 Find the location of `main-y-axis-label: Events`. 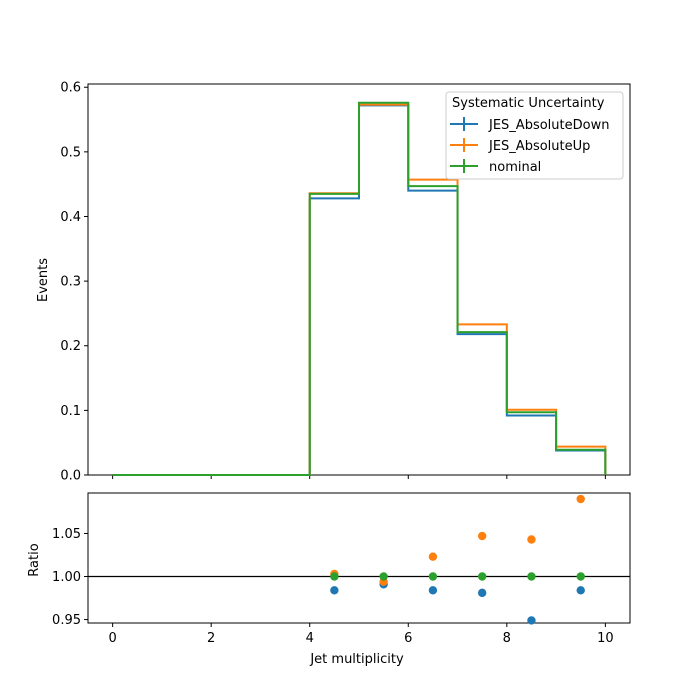

main-y-axis-label: Events is located at coordinates (43, 280).